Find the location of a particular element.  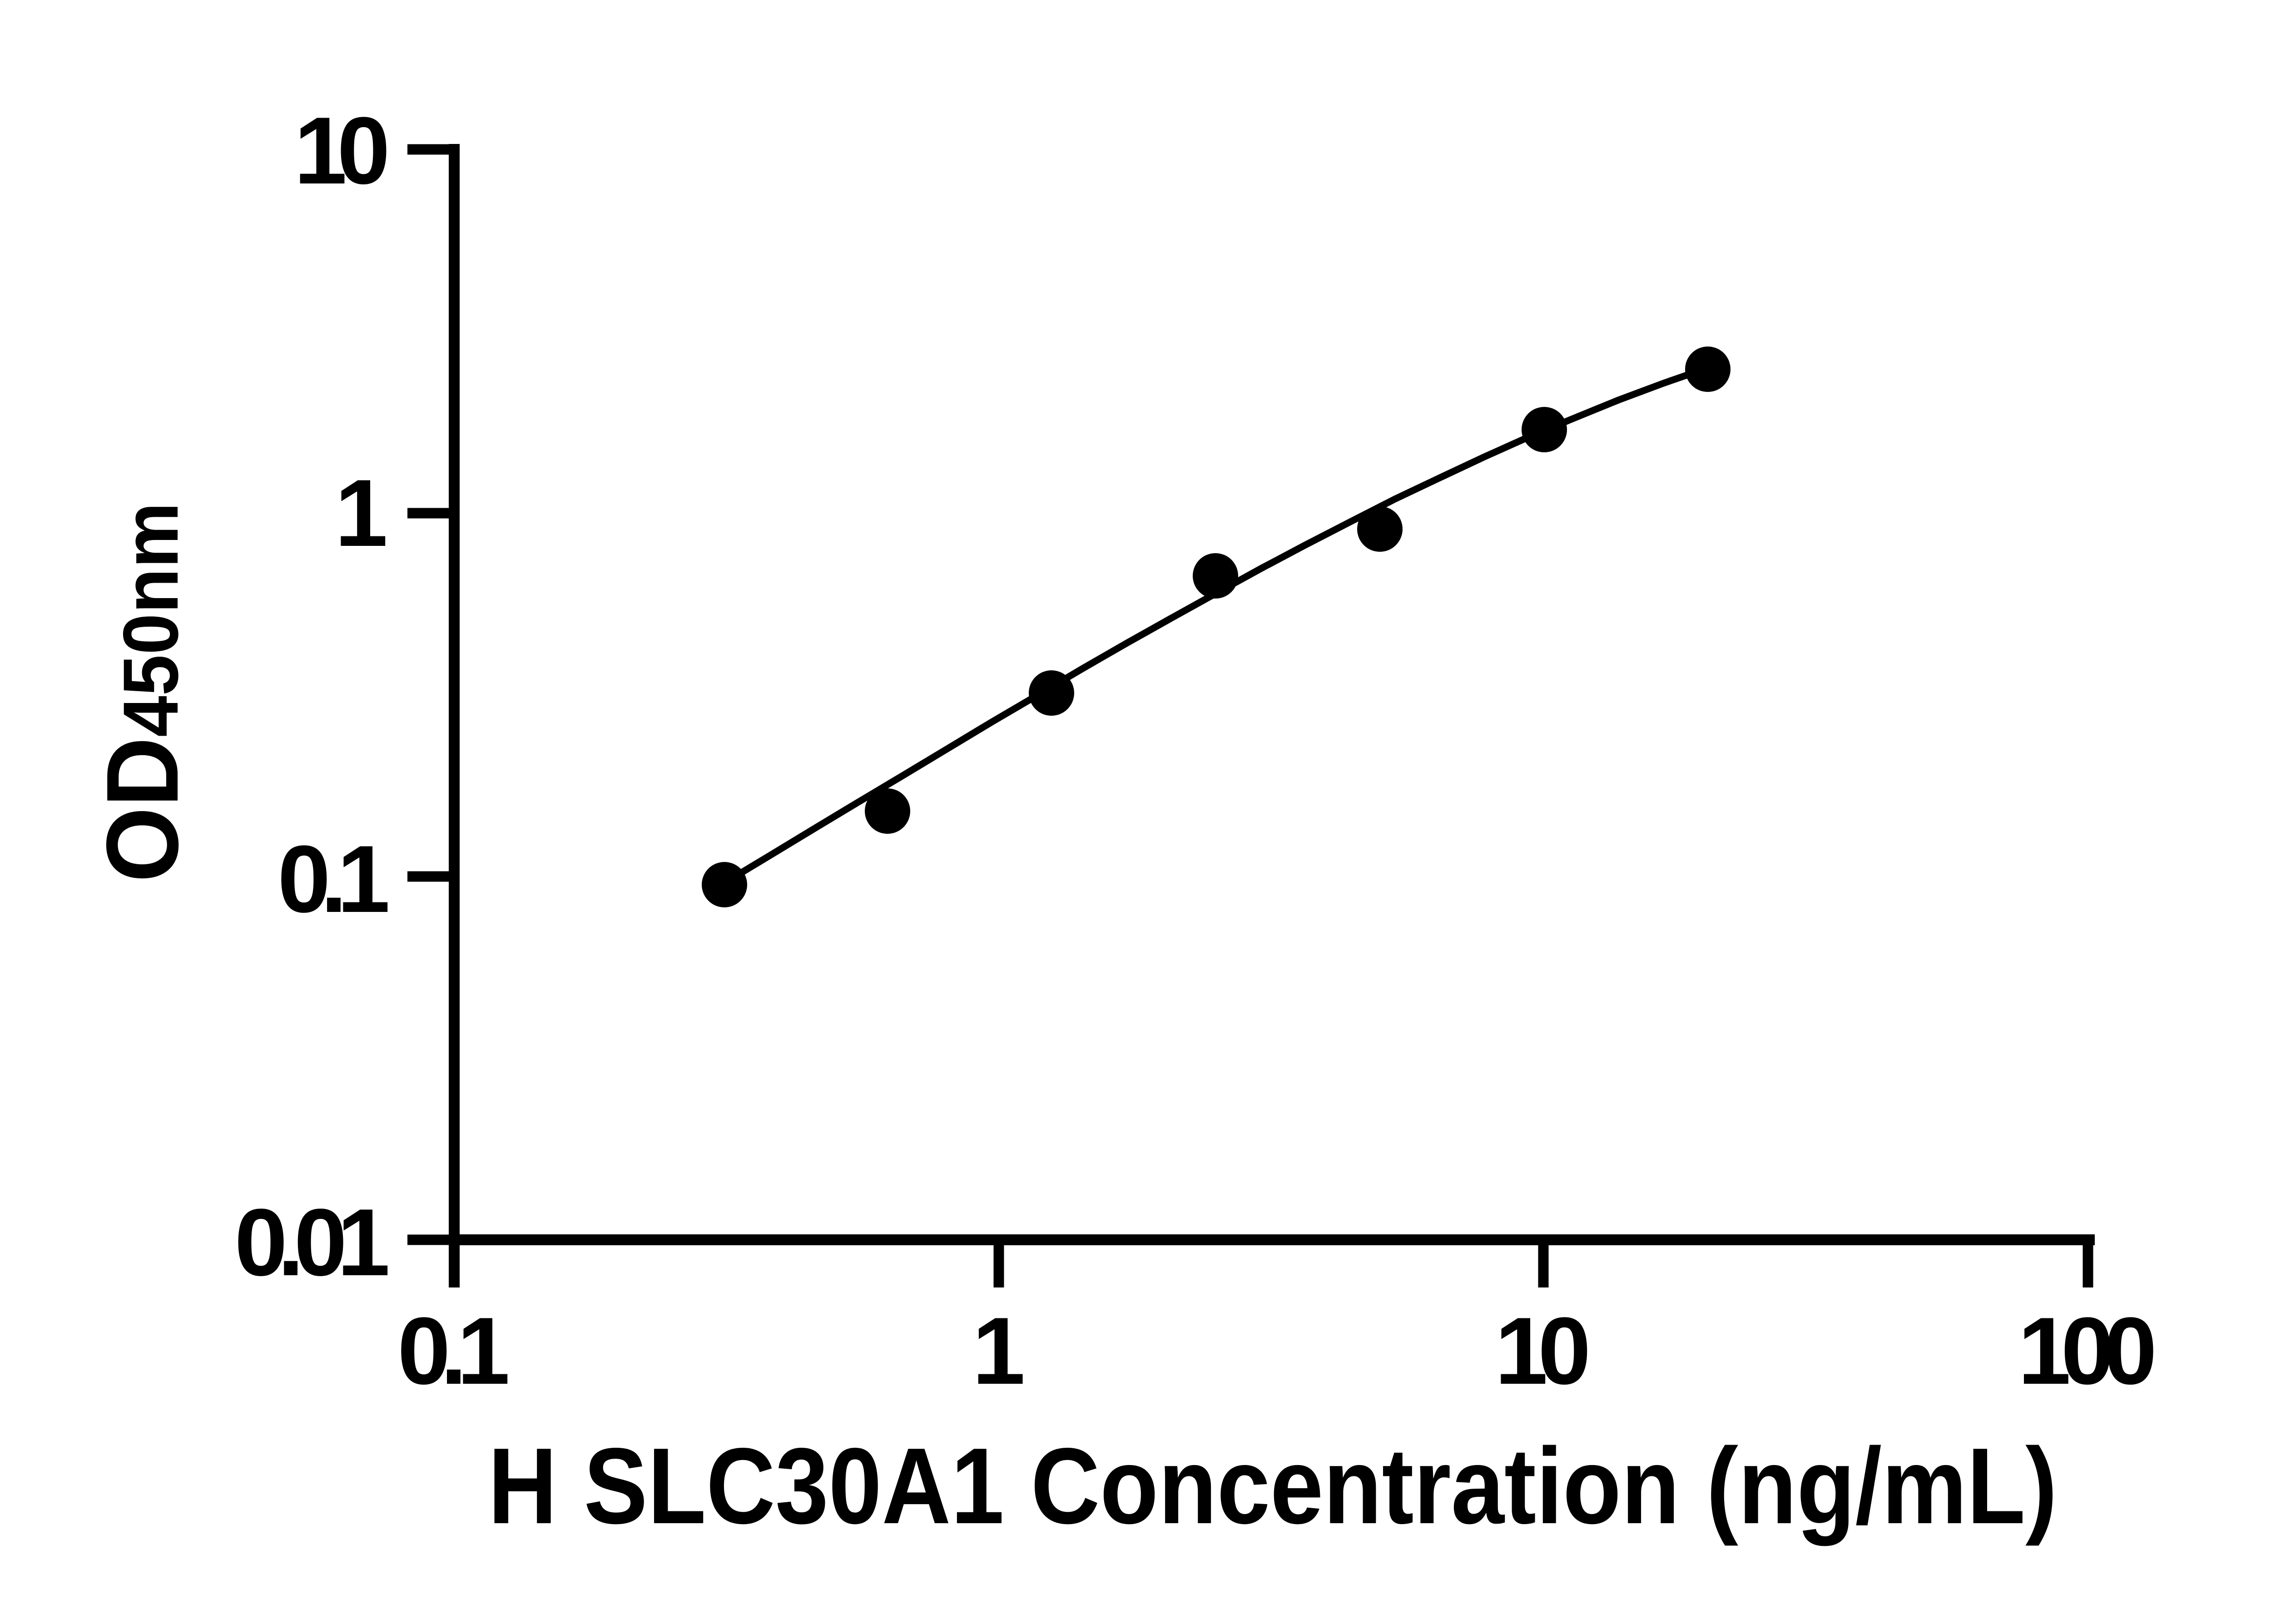

svg-text: 100 is located at coordinates (2086, 1350).